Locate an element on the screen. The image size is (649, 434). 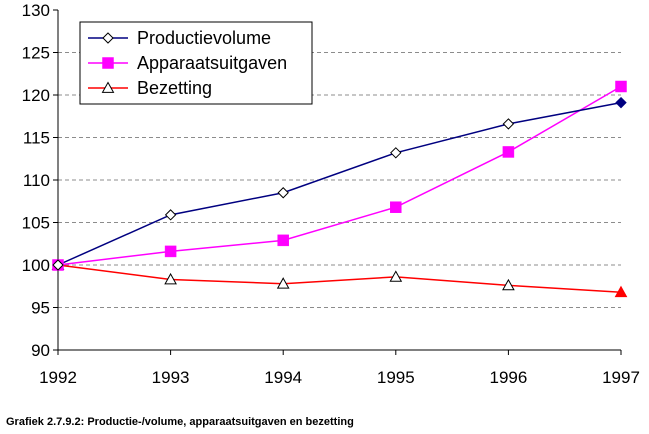
y-tick-label: 110 is located at coordinates (36, 180).